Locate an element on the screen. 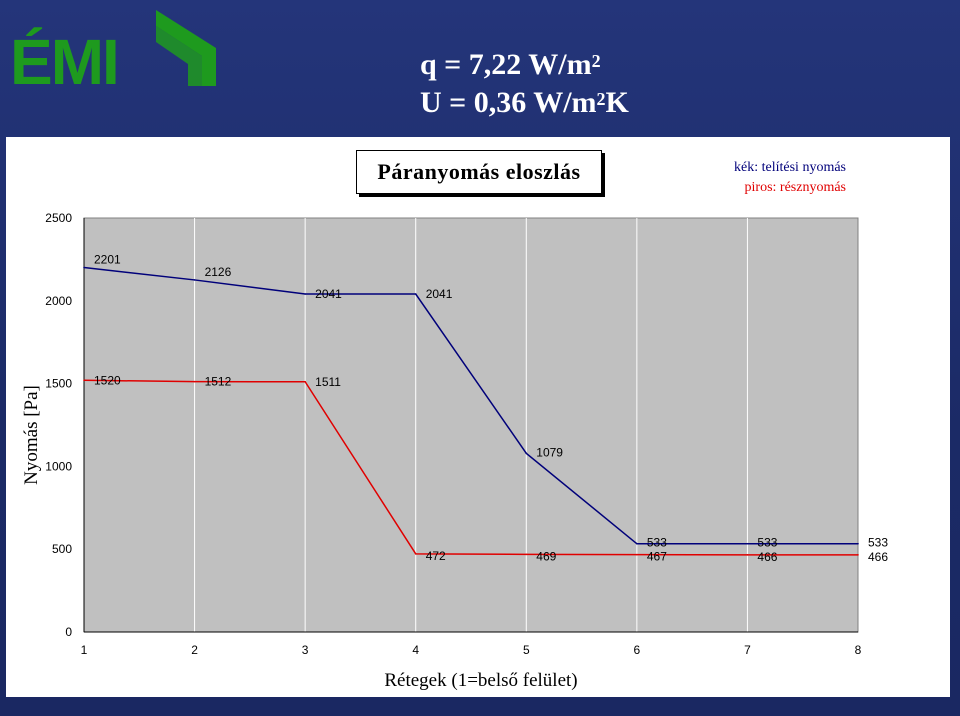 The height and width of the screenshot is (716, 960). emi-logo: ÉMI is located at coordinates (113, 49).